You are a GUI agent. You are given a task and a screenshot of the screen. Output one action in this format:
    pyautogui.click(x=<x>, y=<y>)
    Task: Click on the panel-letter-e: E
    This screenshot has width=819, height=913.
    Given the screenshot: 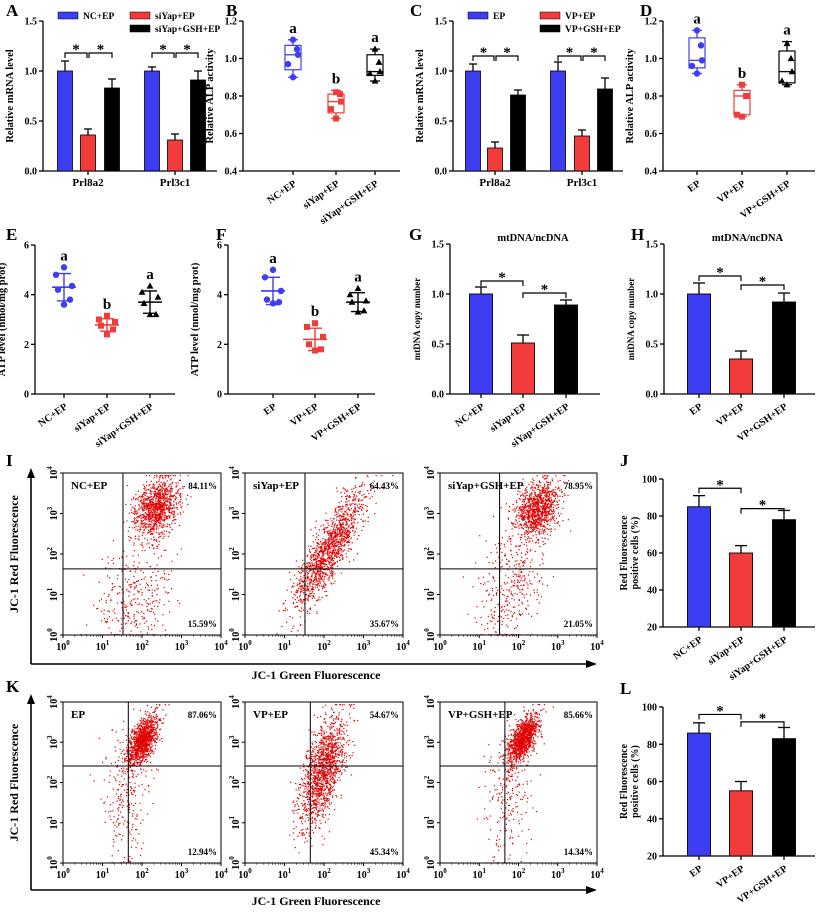 What is the action you would take?
    pyautogui.click(x=11, y=234)
    